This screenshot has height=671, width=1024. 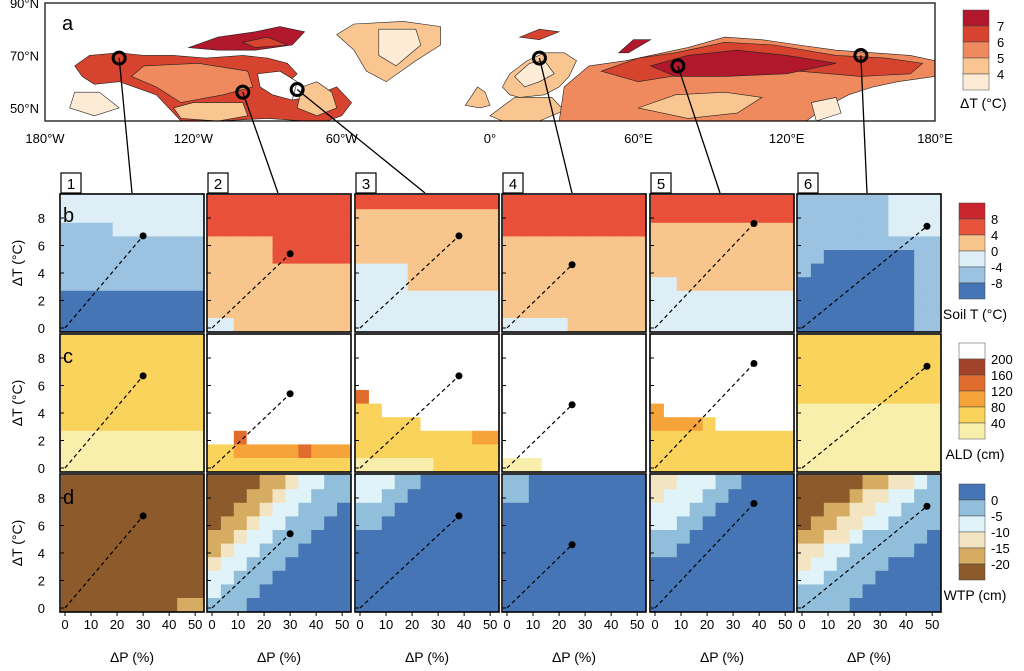 What do you see at coordinates (68, 498) in the screenshot?
I see `panel-letter-d: d` at bounding box center [68, 498].